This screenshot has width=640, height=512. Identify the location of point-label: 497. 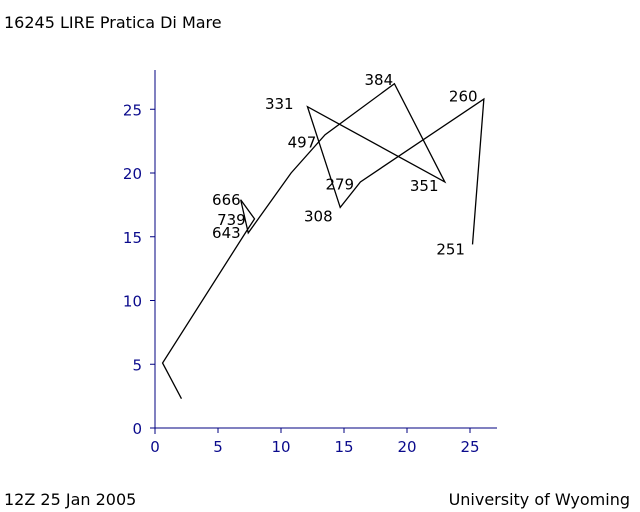
(302, 142).